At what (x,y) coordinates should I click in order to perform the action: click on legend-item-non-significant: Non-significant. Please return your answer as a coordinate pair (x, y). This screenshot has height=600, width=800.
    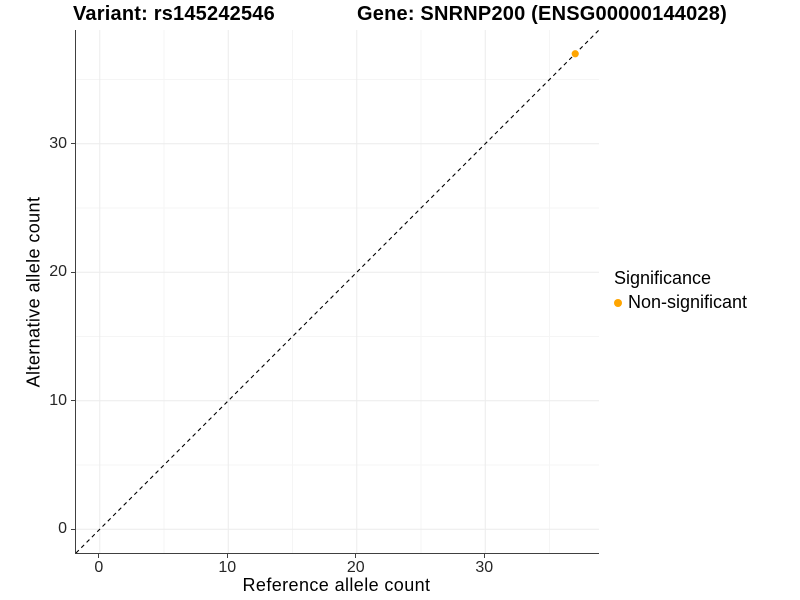
    Looking at the image, I should click on (680, 302).